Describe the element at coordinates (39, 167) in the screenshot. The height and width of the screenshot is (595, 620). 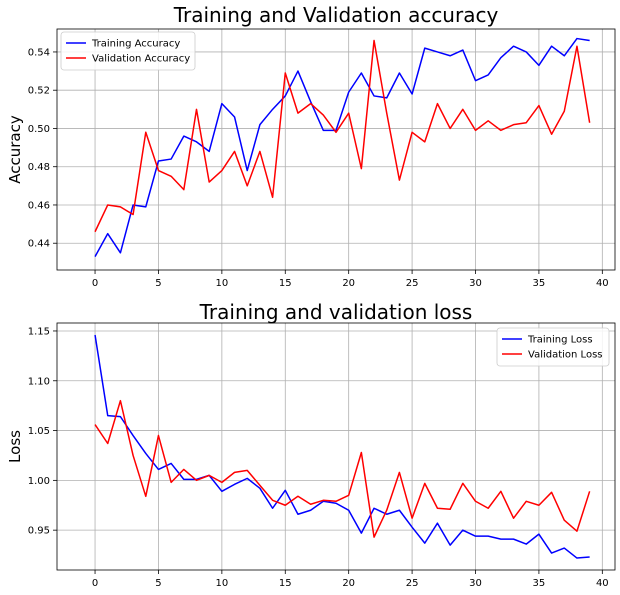
I see `y-tick-label: 0.48` at that location.